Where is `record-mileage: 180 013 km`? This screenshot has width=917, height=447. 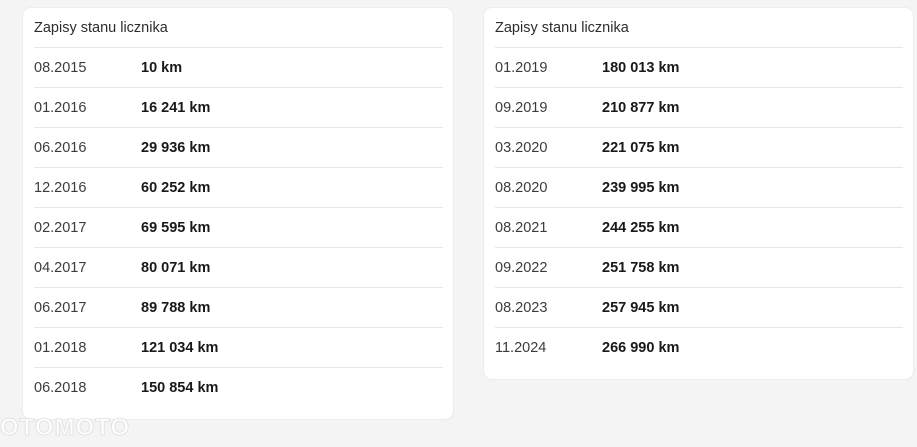
record-mileage: 180 013 km is located at coordinates (641, 68).